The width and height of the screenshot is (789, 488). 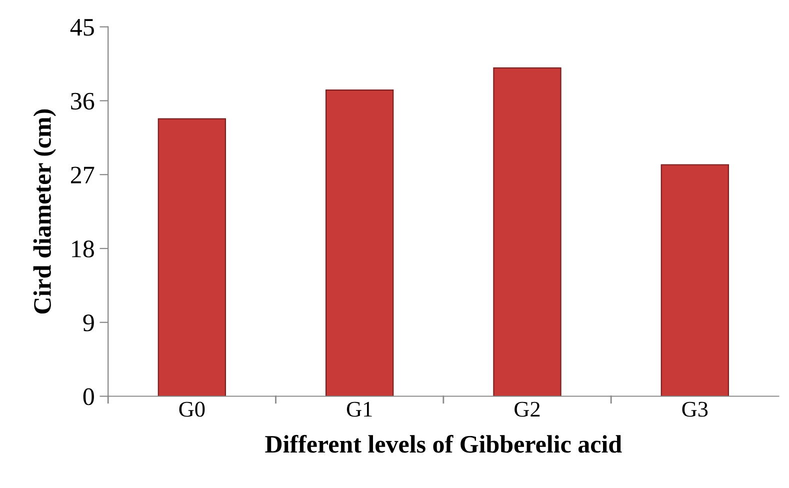 What do you see at coordinates (82, 101) in the screenshot?
I see `y-tick-label: 36` at bounding box center [82, 101].